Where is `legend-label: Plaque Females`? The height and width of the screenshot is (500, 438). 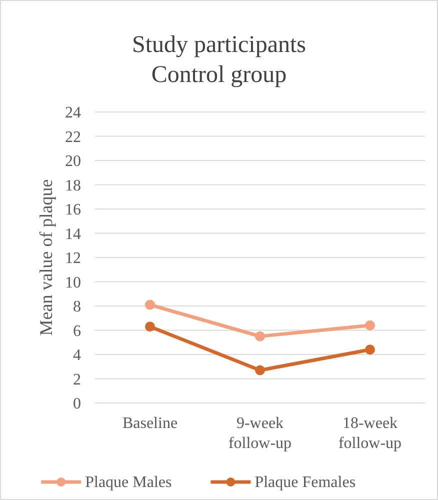
legend-label: Plaque Females is located at coordinates (305, 482).